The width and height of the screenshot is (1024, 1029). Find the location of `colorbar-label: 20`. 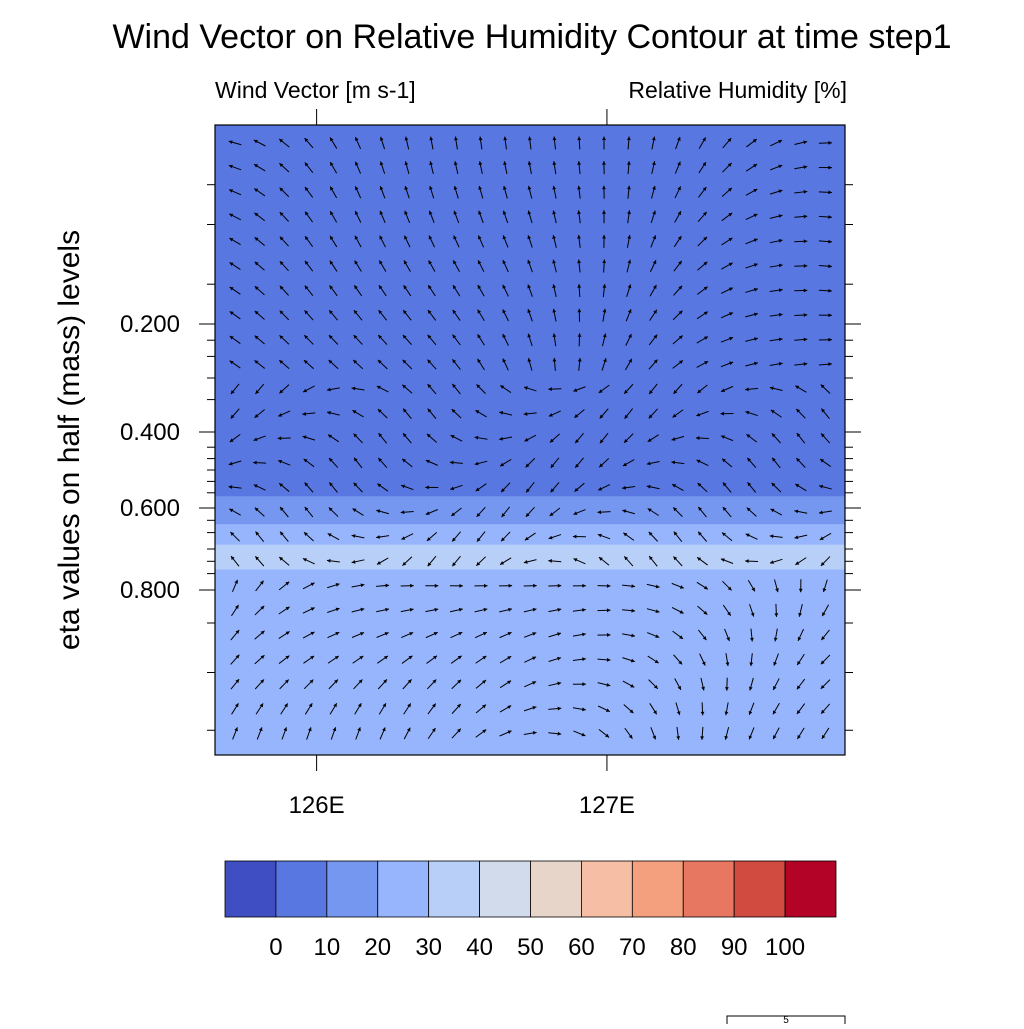

colorbar-label: 20 is located at coordinates (377, 947).